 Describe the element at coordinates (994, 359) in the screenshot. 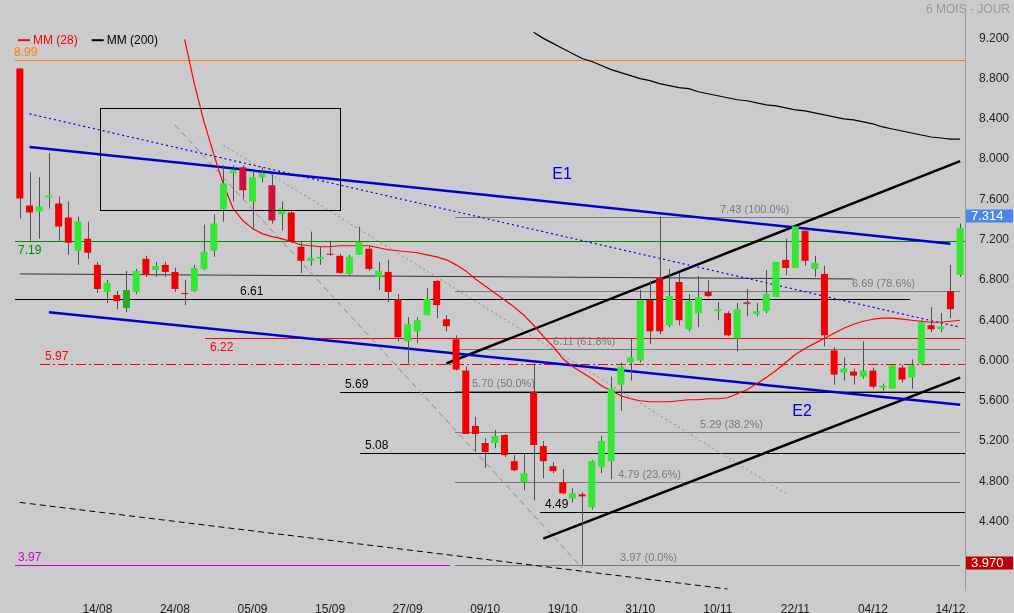

I see `y-tick-label: 6.000` at that location.